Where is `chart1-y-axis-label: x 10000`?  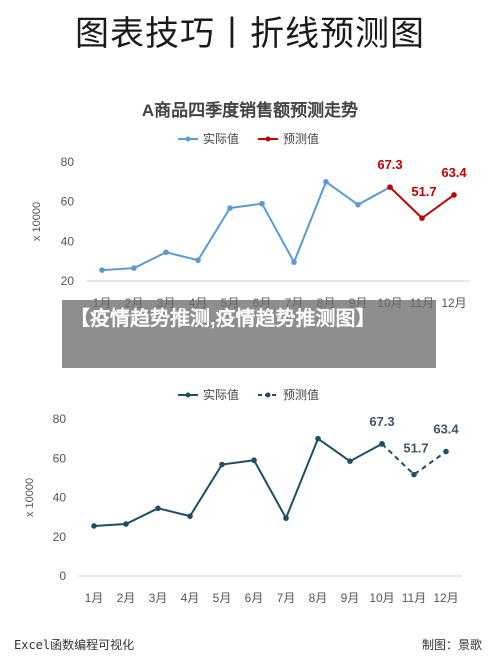
chart1-y-axis-label: x 10000 is located at coordinates (37, 221).